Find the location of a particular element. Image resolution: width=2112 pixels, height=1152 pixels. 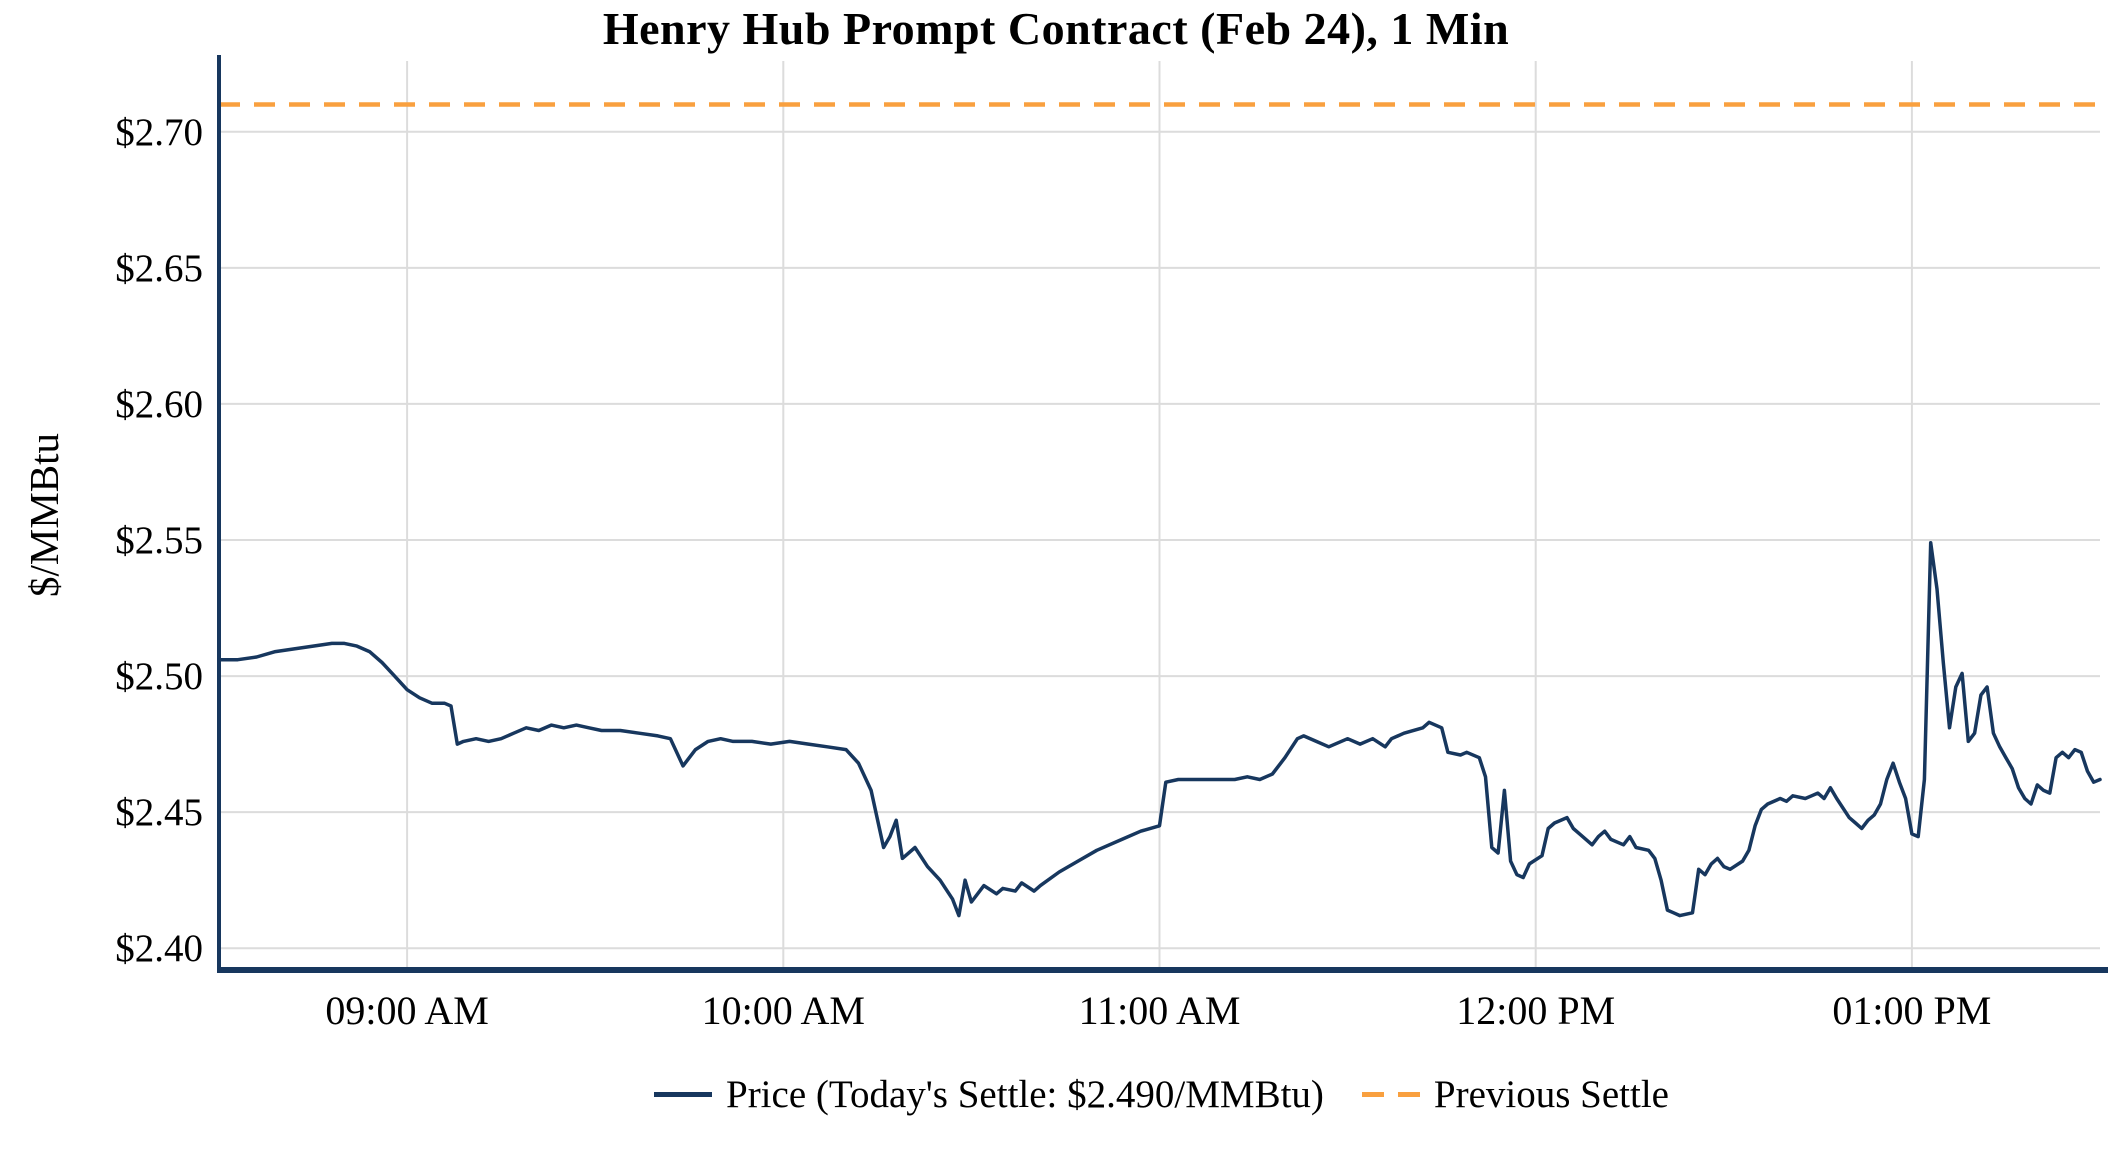

y-tick-label: $2.60 is located at coordinates (159, 404).